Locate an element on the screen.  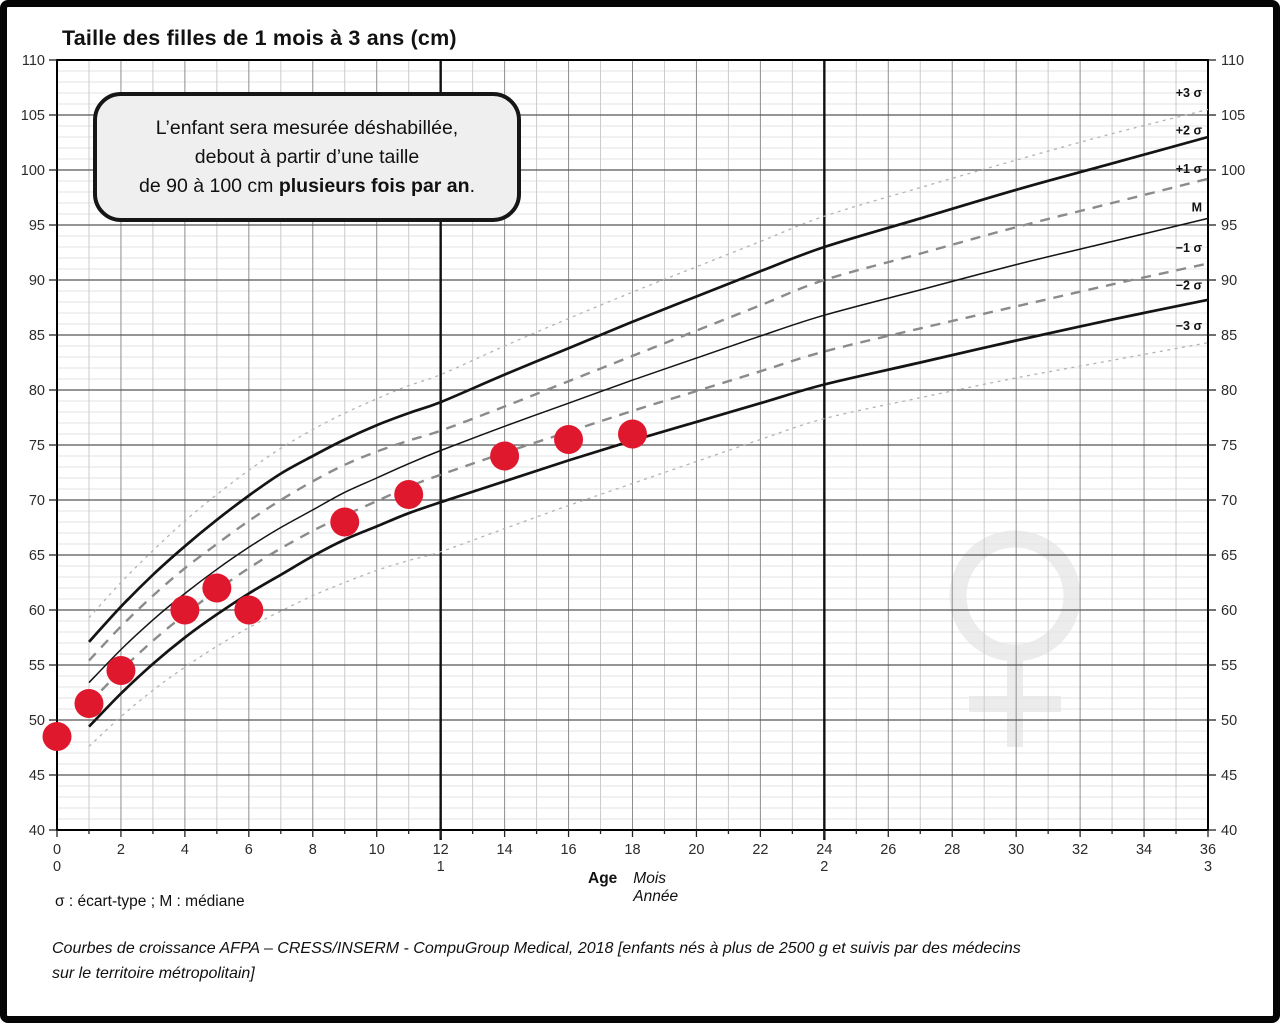
y-axis-label-right: 95 is located at coordinates (1229, 226).